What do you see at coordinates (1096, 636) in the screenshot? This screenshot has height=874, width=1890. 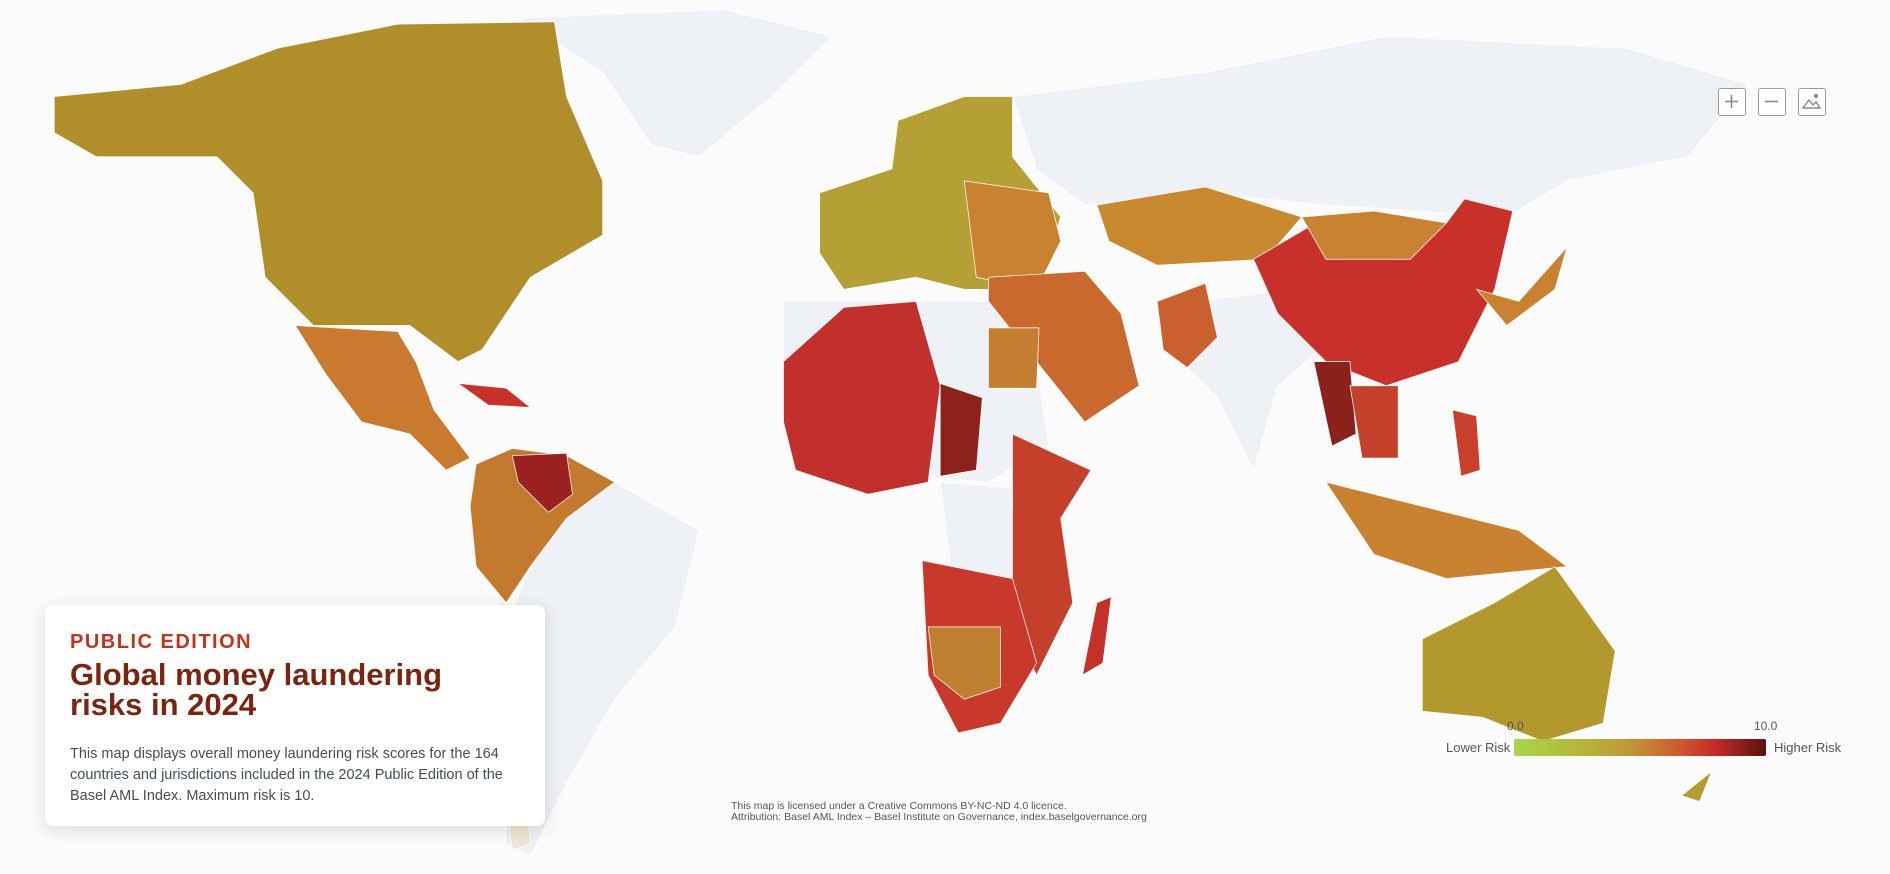 I see `madagascar` at bounding box center [1096, 636].